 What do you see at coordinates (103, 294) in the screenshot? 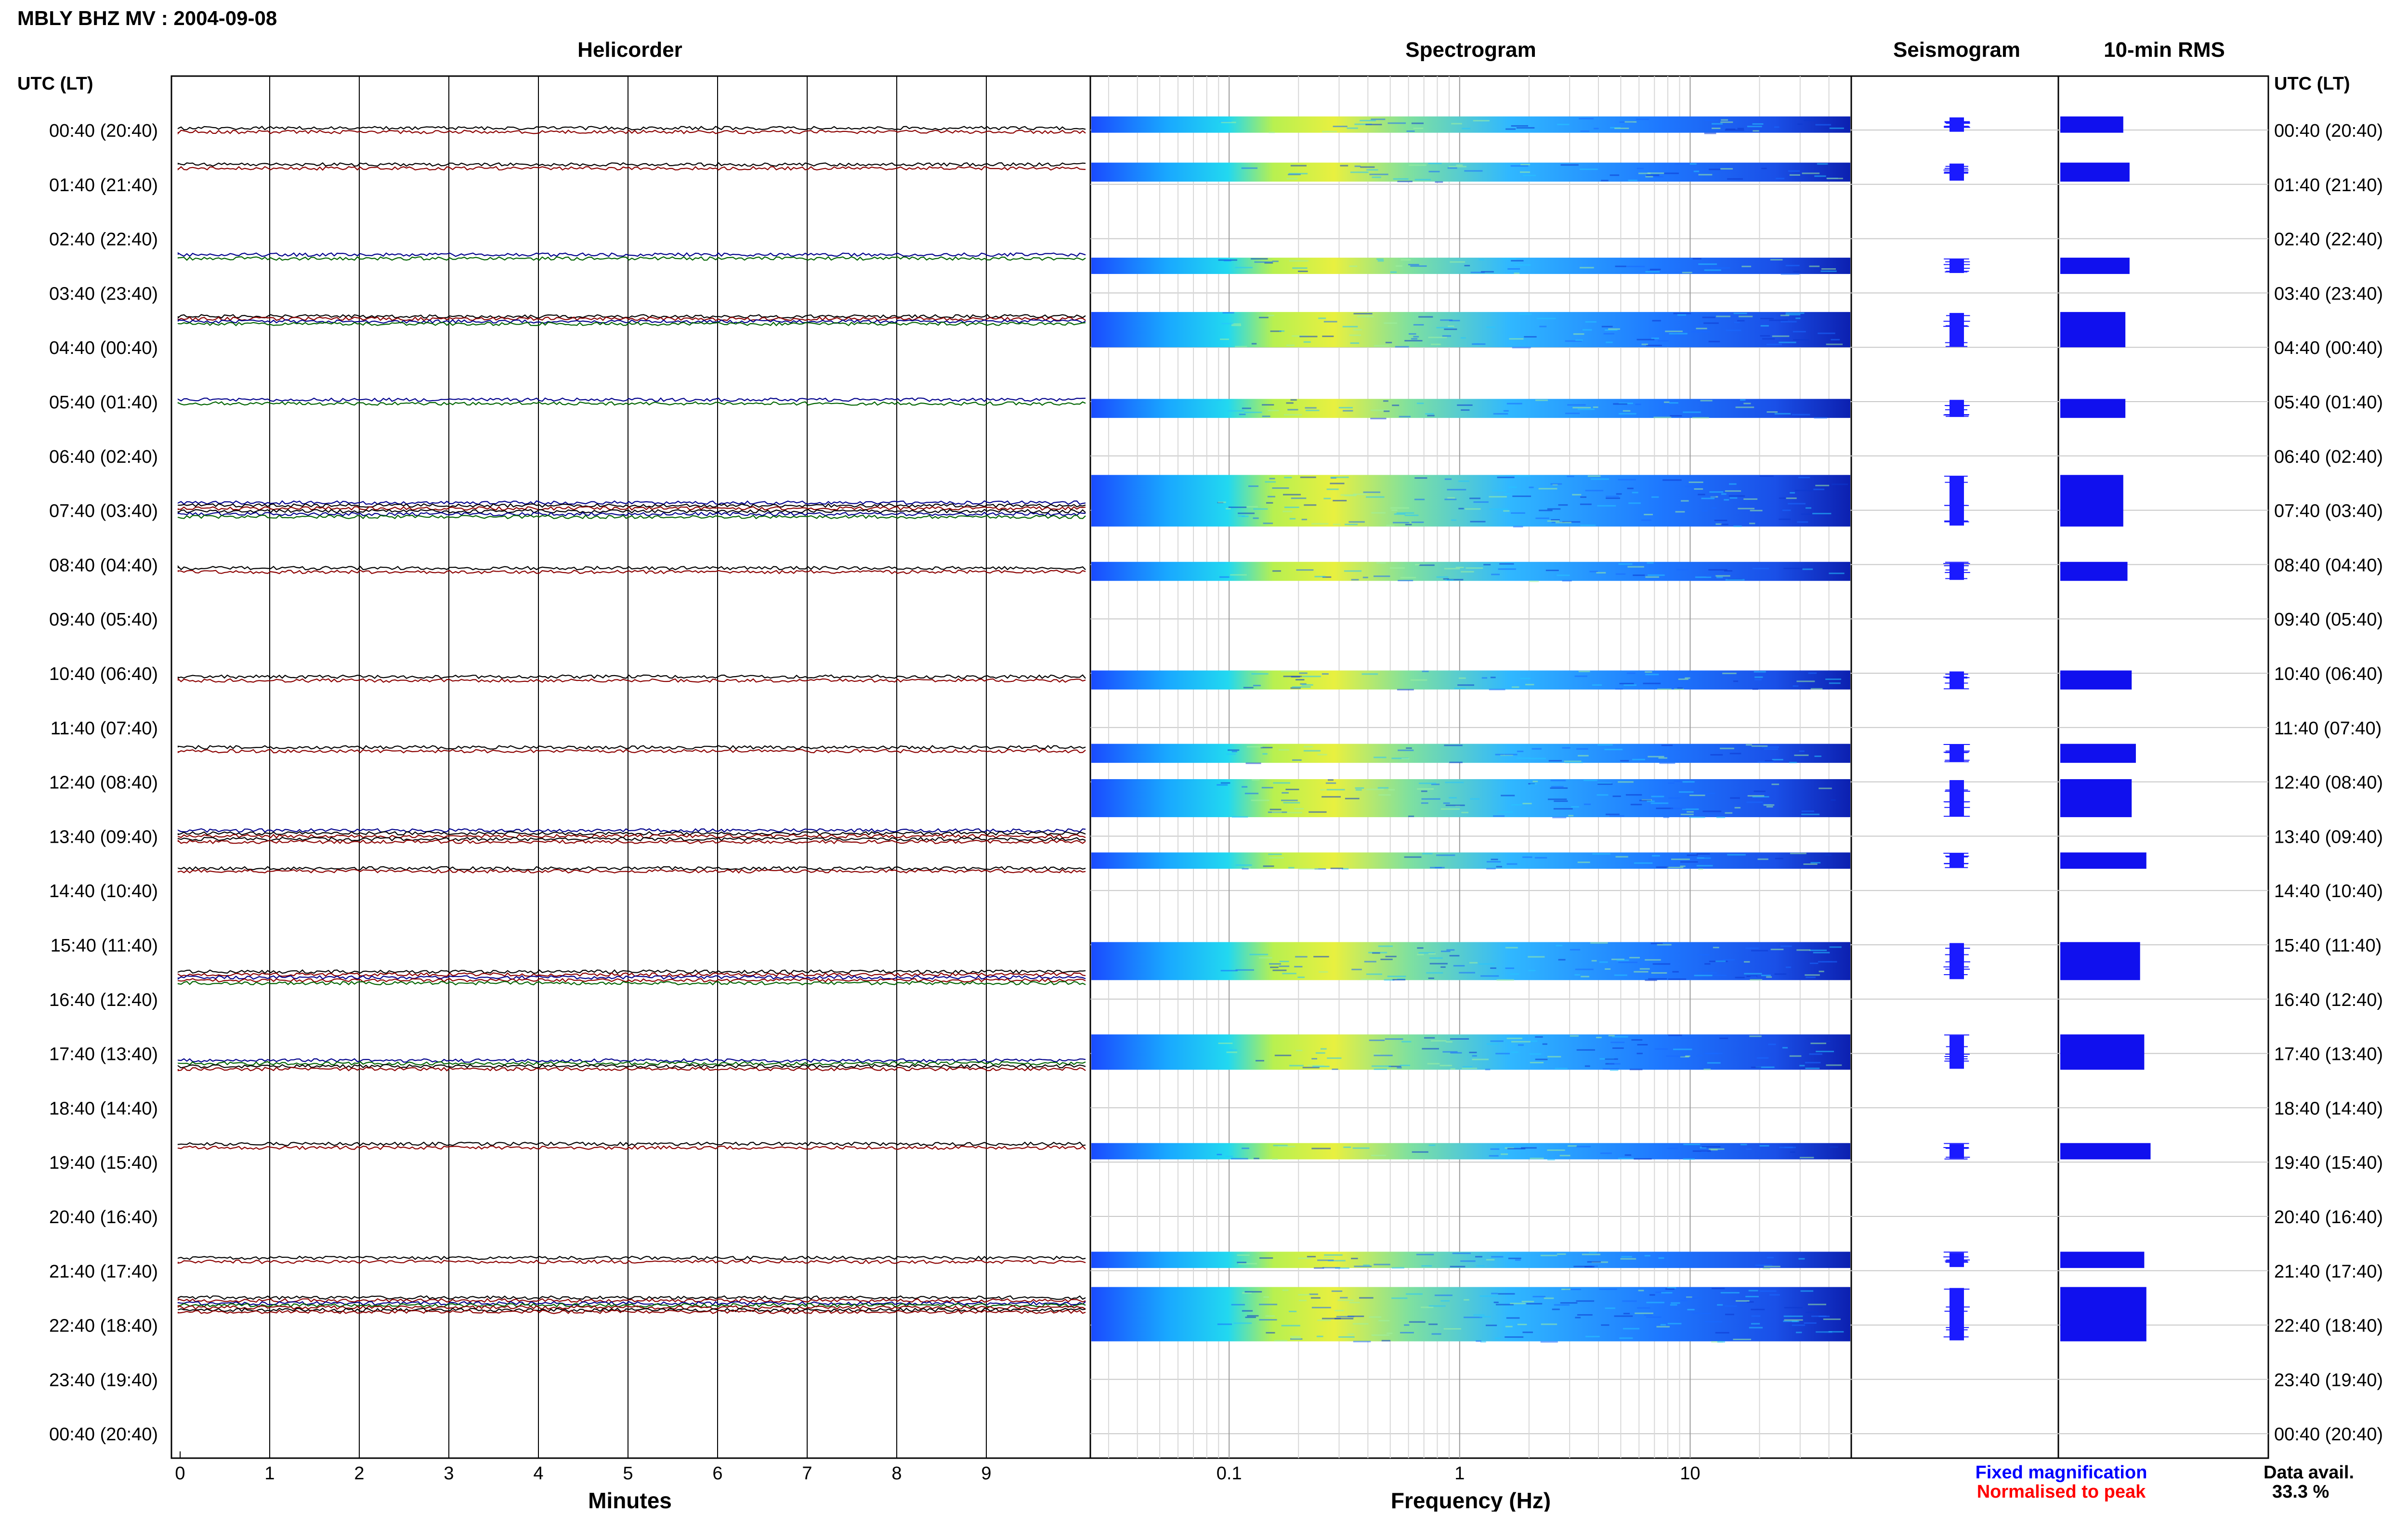
I see `row-label-left: 03:40 (23:40)` at bounding box center [103, 294].